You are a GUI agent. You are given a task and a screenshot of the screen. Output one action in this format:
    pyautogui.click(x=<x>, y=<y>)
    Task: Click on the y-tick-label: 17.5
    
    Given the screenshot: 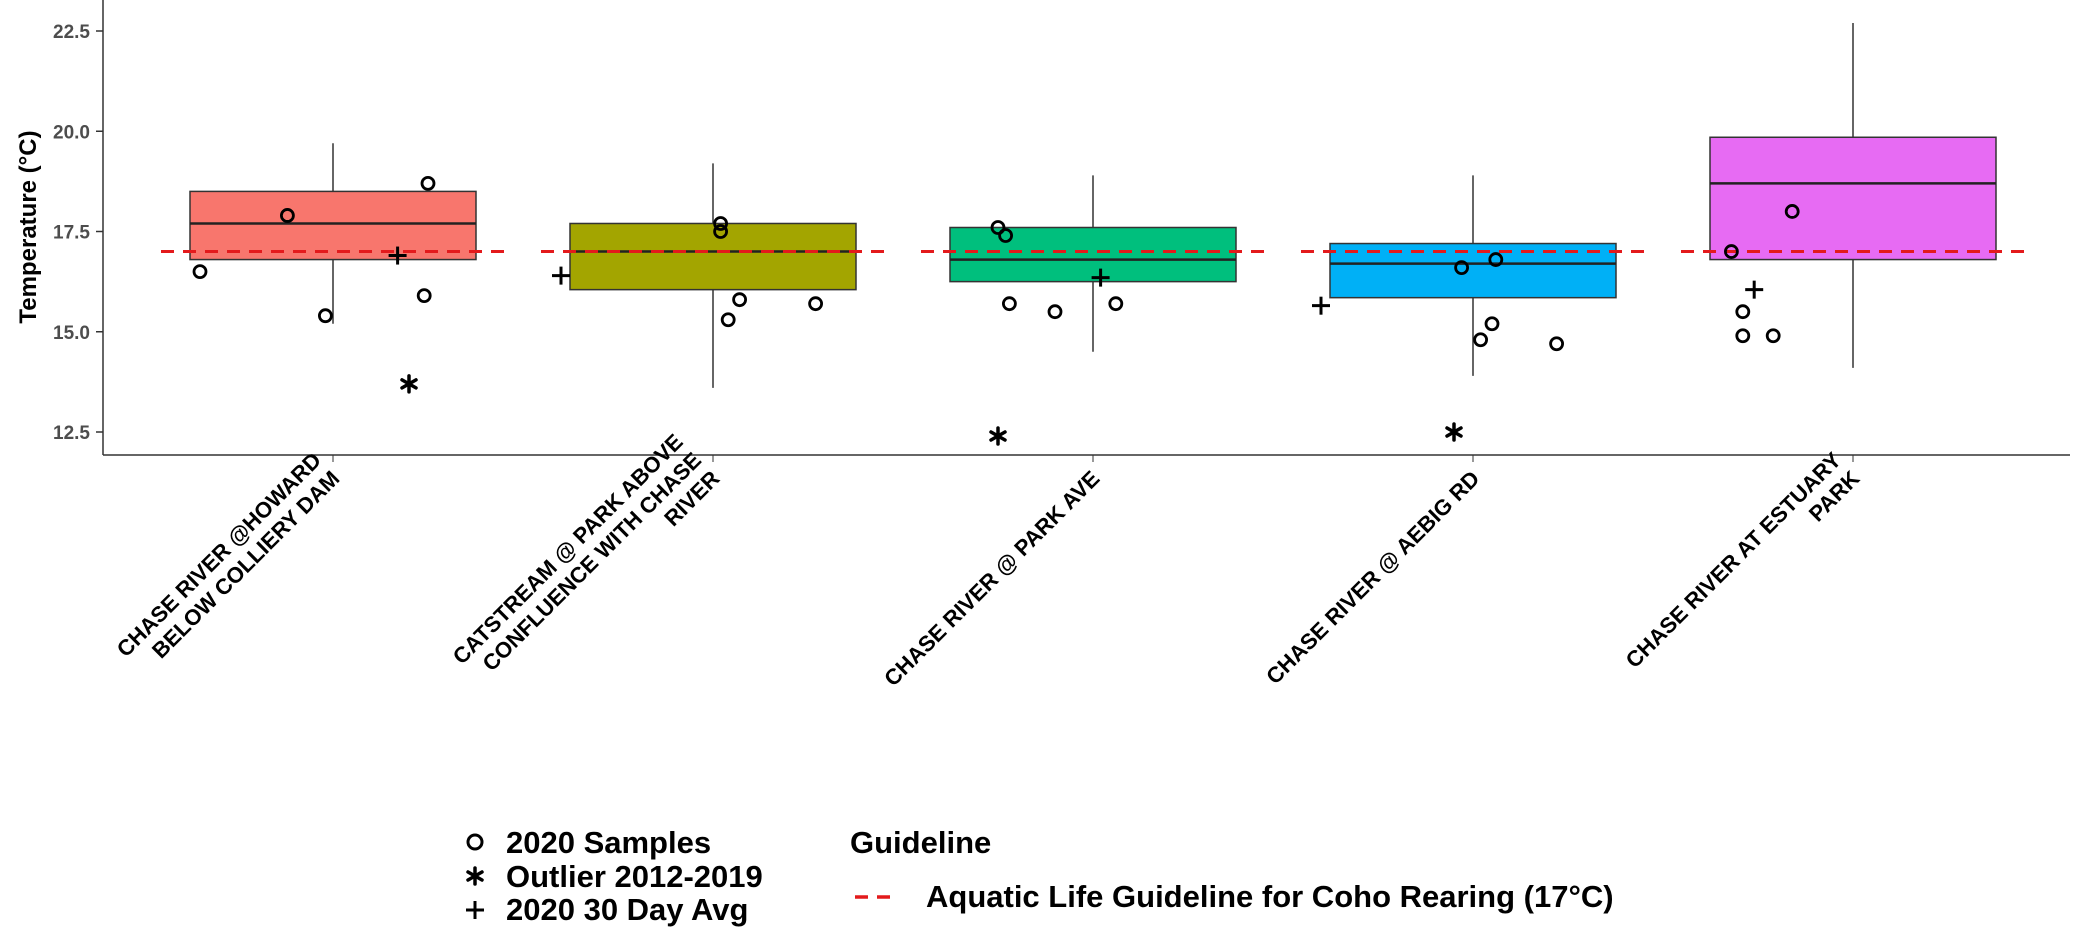 What is the action you would take?
    pyautogui.click(x=71, y=233)
    